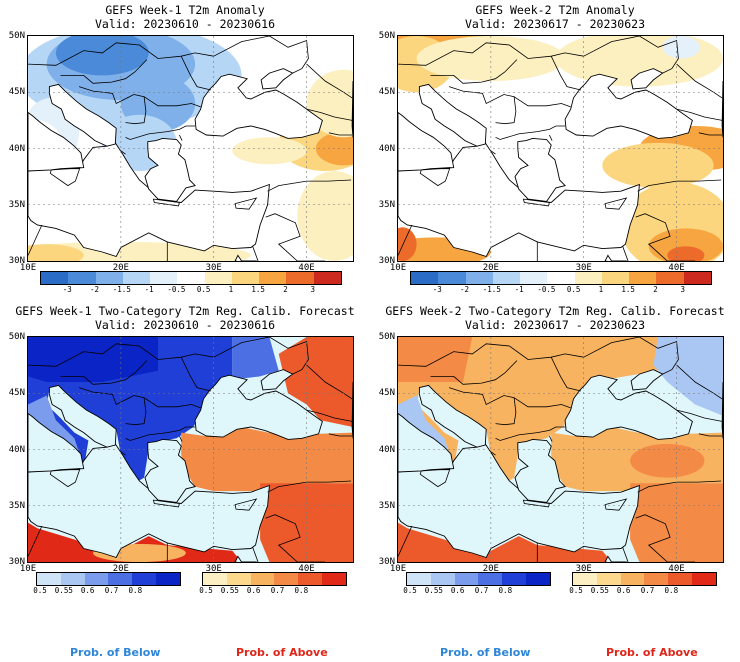 The height and width of the screenshot is (662, 740). What do you see at coordinates (435, 359) in the screenshot?
I see `prob-above-region` at bounding box center [435, 359].